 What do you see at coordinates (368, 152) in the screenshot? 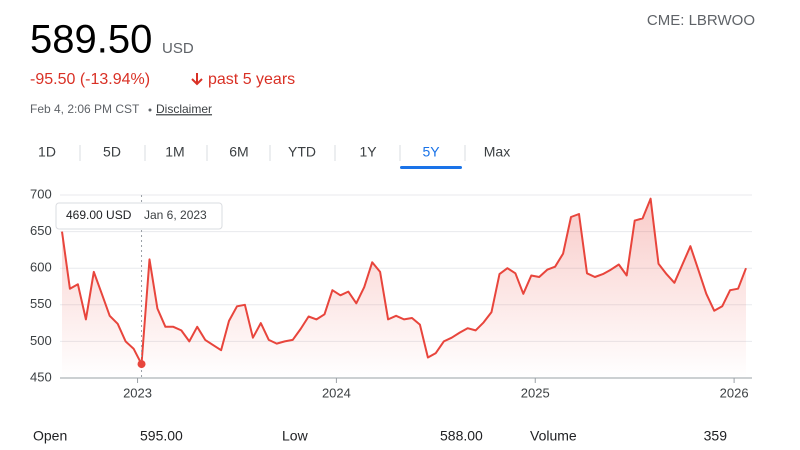
I see `range-tab: 1Y` at bounding box center [368, 152].